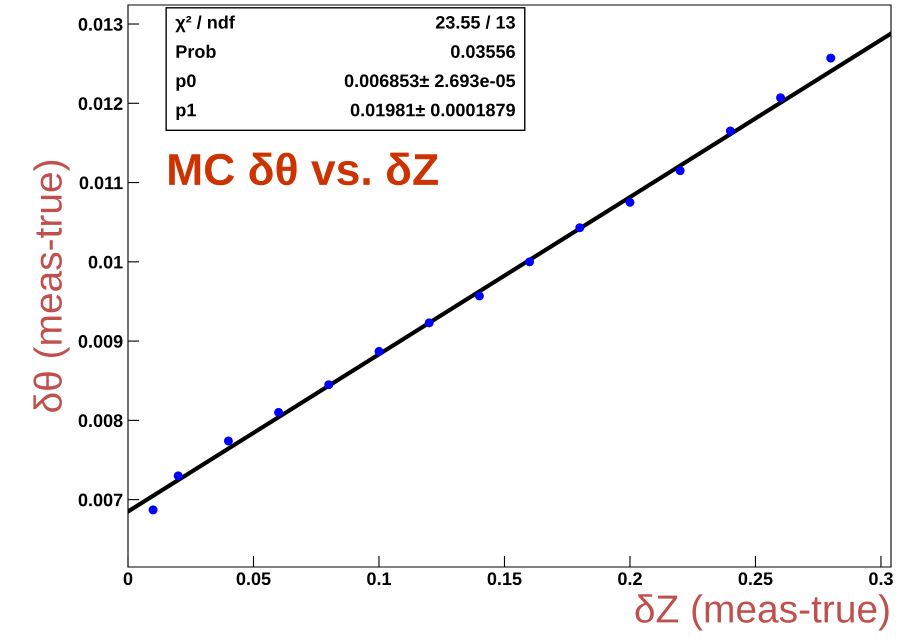 The image size is (903, 639). What do you see at coordinates (100, 341) in the screenshot?
I see `y-tick-label: 0.009` at bounding box center [100, 341].